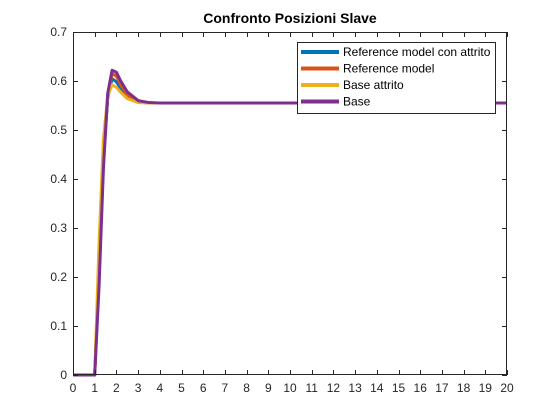  What do you see at coordinates (116, 388) in the screenshot?
I see `x-tick-label: 2` at bounding box center [116, 388].